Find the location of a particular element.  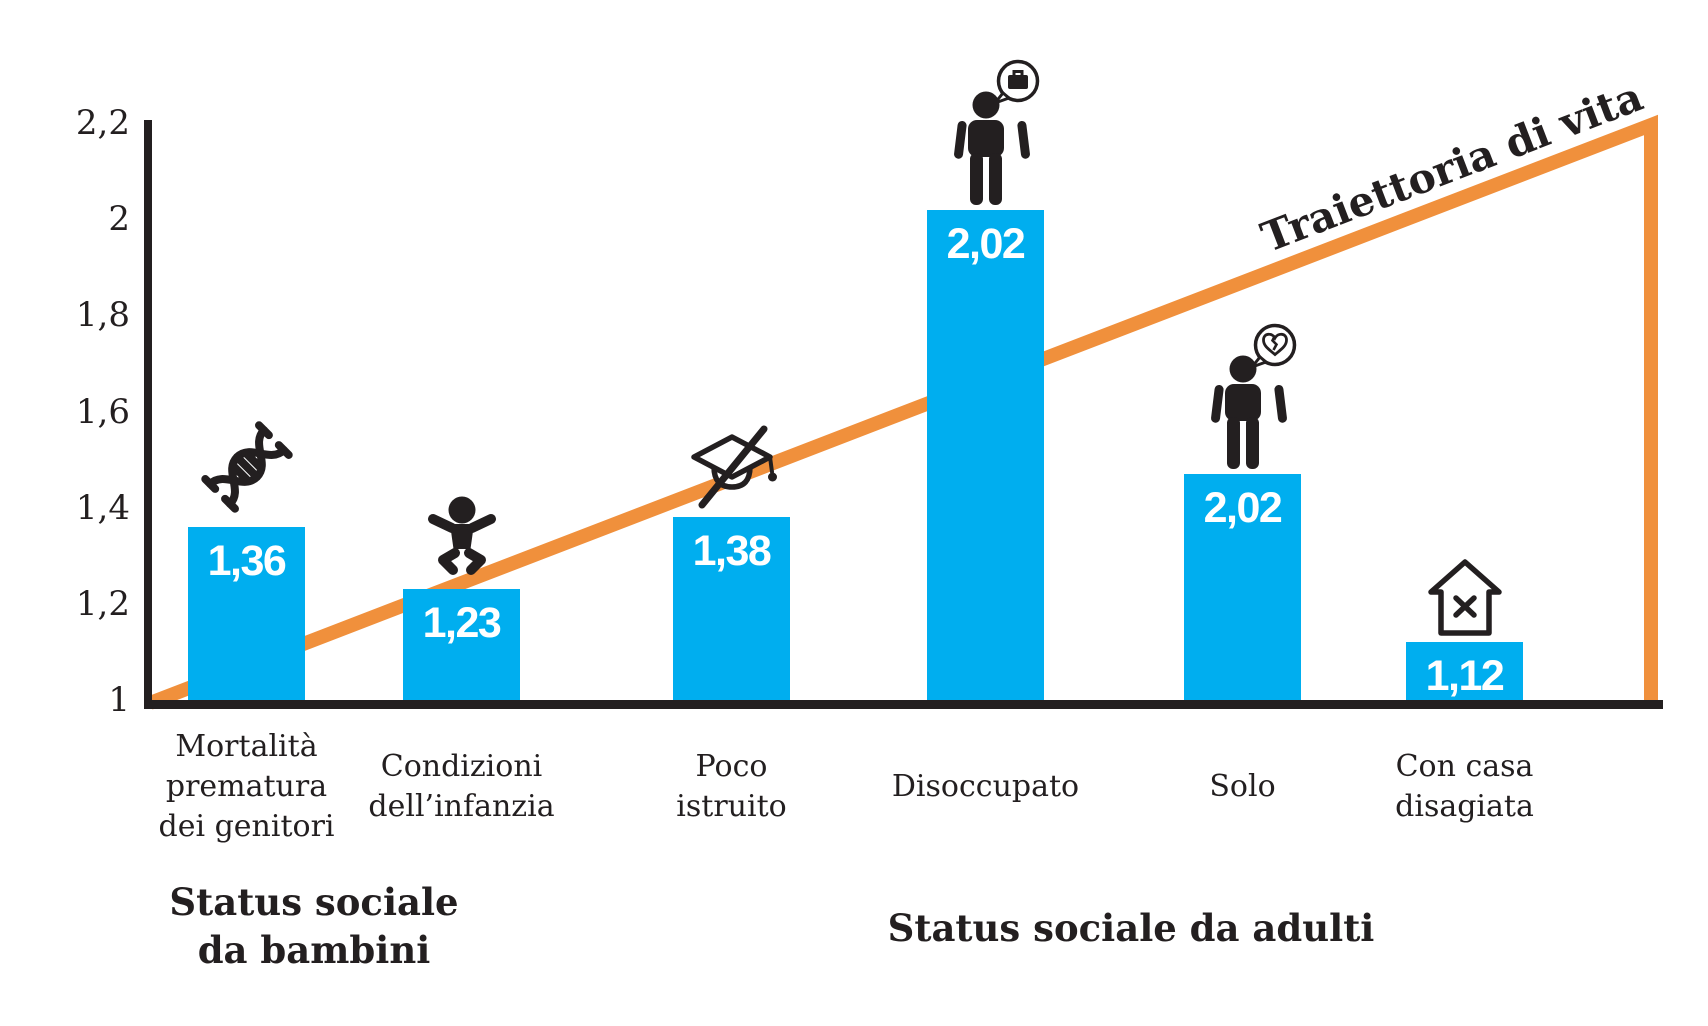

x-axis-line is located at coordinates (903, 704).